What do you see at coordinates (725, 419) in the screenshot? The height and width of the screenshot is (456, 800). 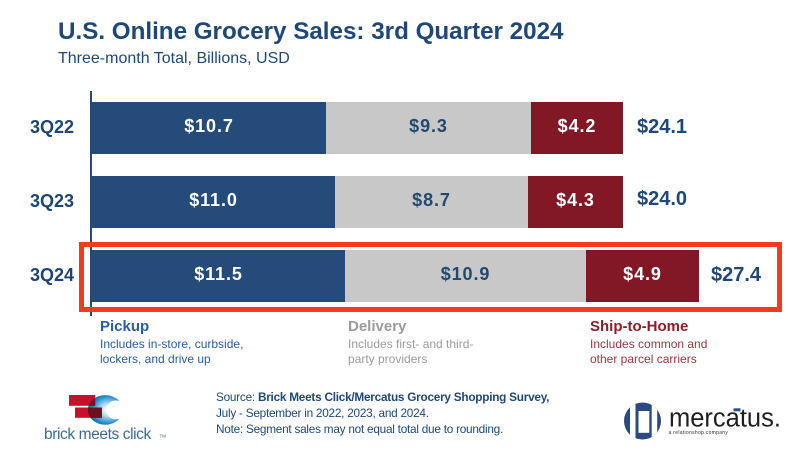 I see `svg-text: mercatus.` at bounding box center [725, 419].